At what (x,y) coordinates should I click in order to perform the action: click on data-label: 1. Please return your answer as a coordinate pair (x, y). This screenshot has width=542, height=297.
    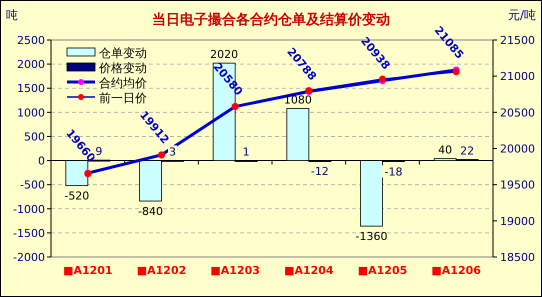
    Looking at the image, I should click on (246, 152).